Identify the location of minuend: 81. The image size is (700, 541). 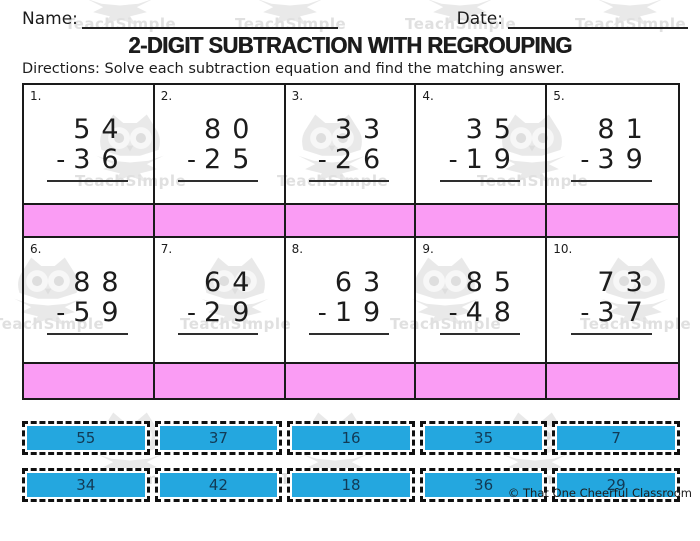
(625, 129).